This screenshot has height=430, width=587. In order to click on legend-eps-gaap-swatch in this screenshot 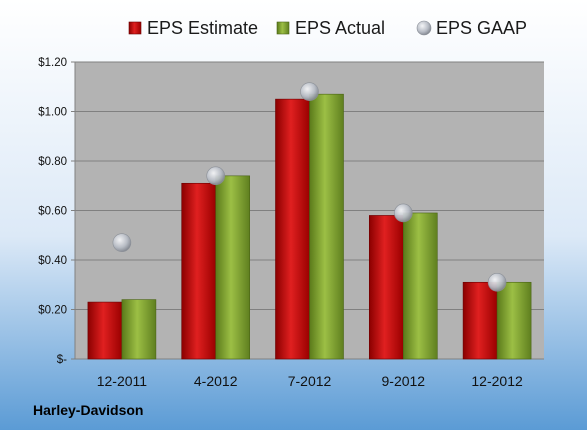, I will do `click(424, 28)`.